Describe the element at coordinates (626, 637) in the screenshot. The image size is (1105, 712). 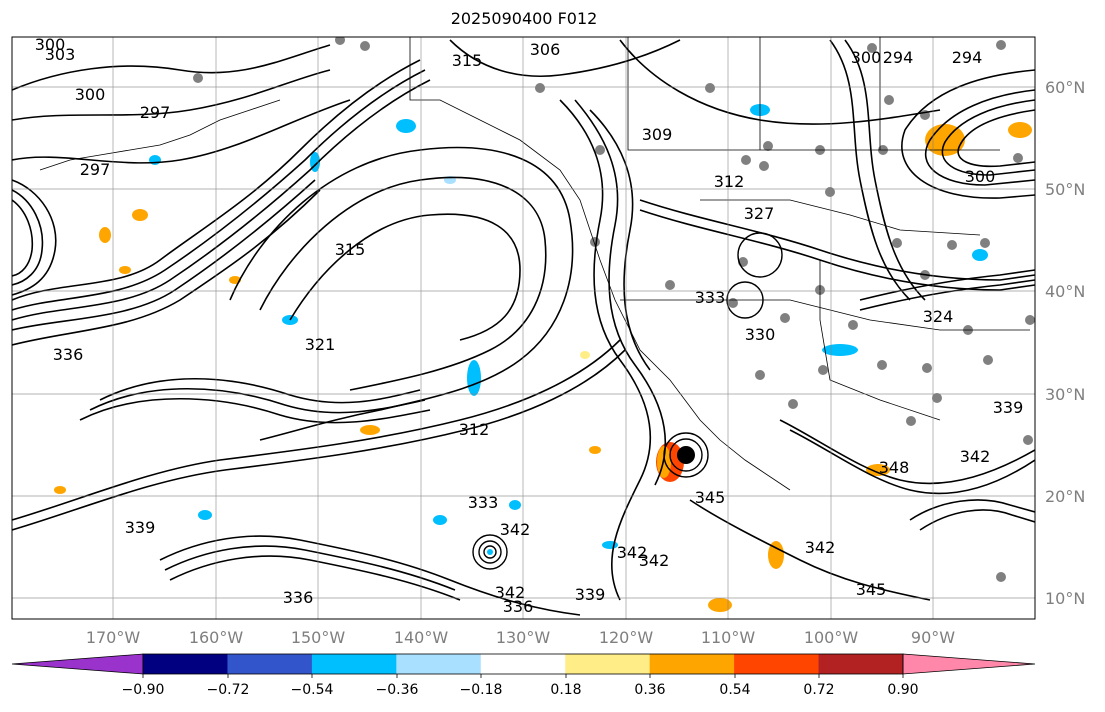
I see `lon-label: 120°W` at that location.